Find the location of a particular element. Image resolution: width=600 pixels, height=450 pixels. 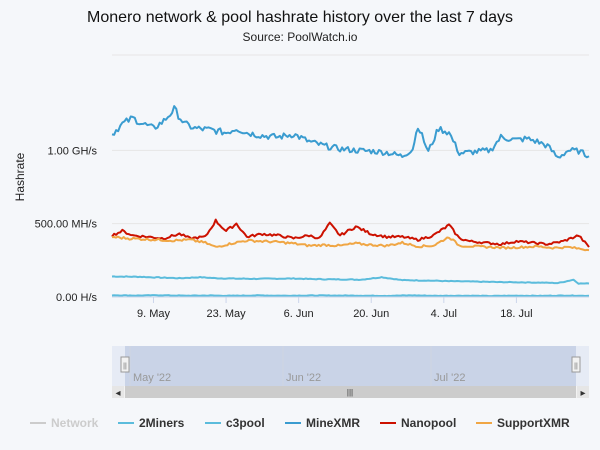

legend-label: Network is located at coordinates (75, 423).